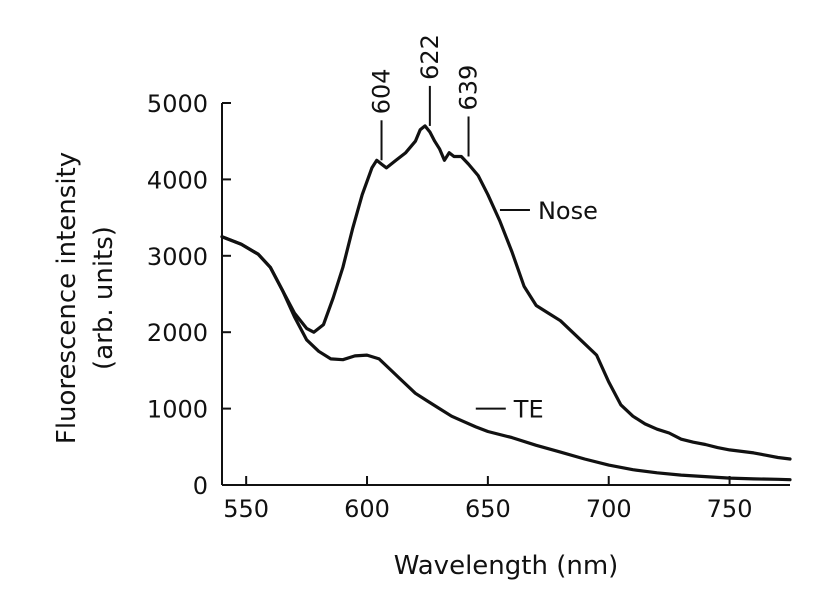 The height and width of the screenshot is (598, 828). What do you see at coordinates (246, 509) in the screenshot?
I see `x-tick-label-550: 550` at bounding box center [246, 509].